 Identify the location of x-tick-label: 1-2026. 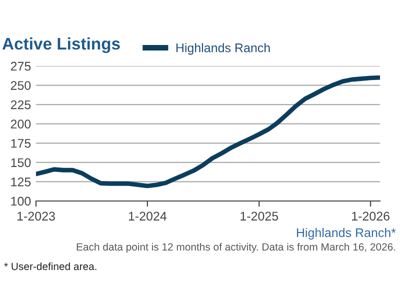
(371, 216).